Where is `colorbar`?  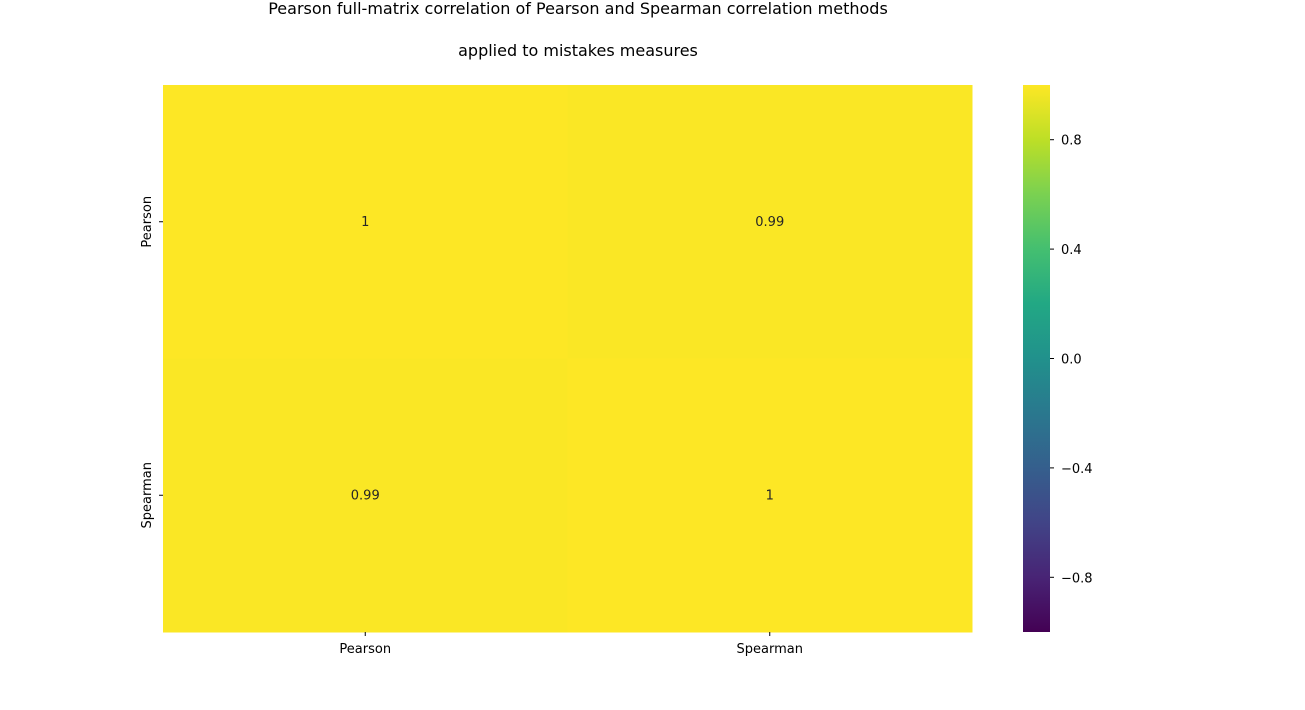
colorbar is located at coordinates (1036, 358).